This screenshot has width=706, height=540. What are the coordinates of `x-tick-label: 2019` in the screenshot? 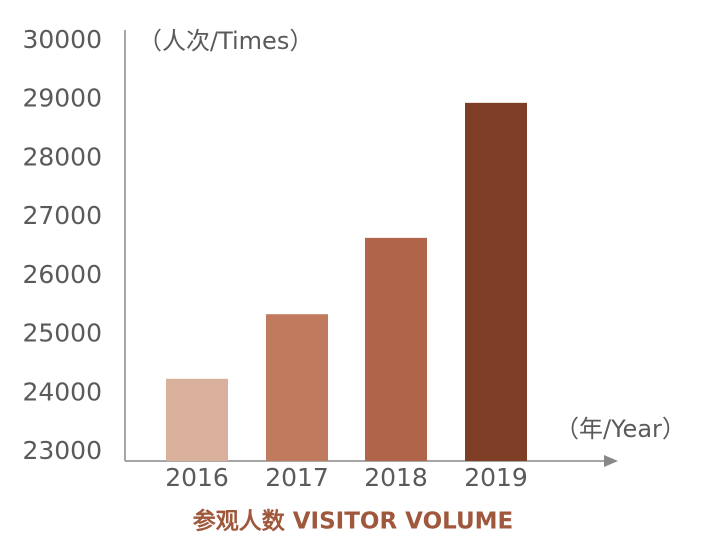 It's located at (496, 477).